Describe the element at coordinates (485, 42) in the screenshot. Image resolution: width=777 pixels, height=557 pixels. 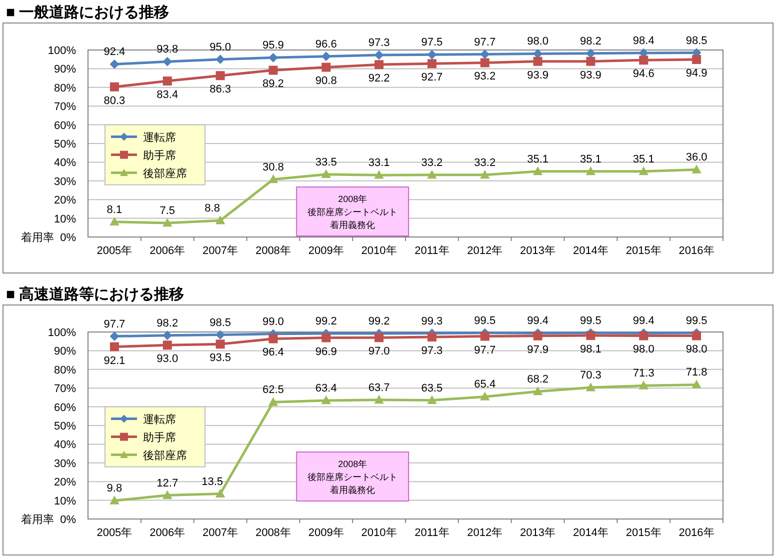
I see `data-label: 97.7` at that location.